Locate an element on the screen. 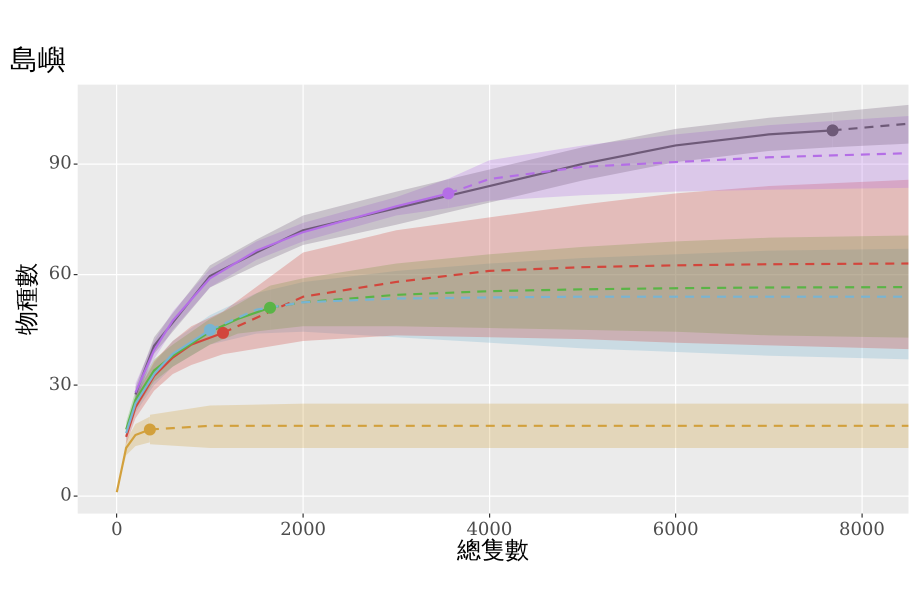 This screenshot has width=915, height=590. y-tick-label: 60 is located at coordinates (60, 273).